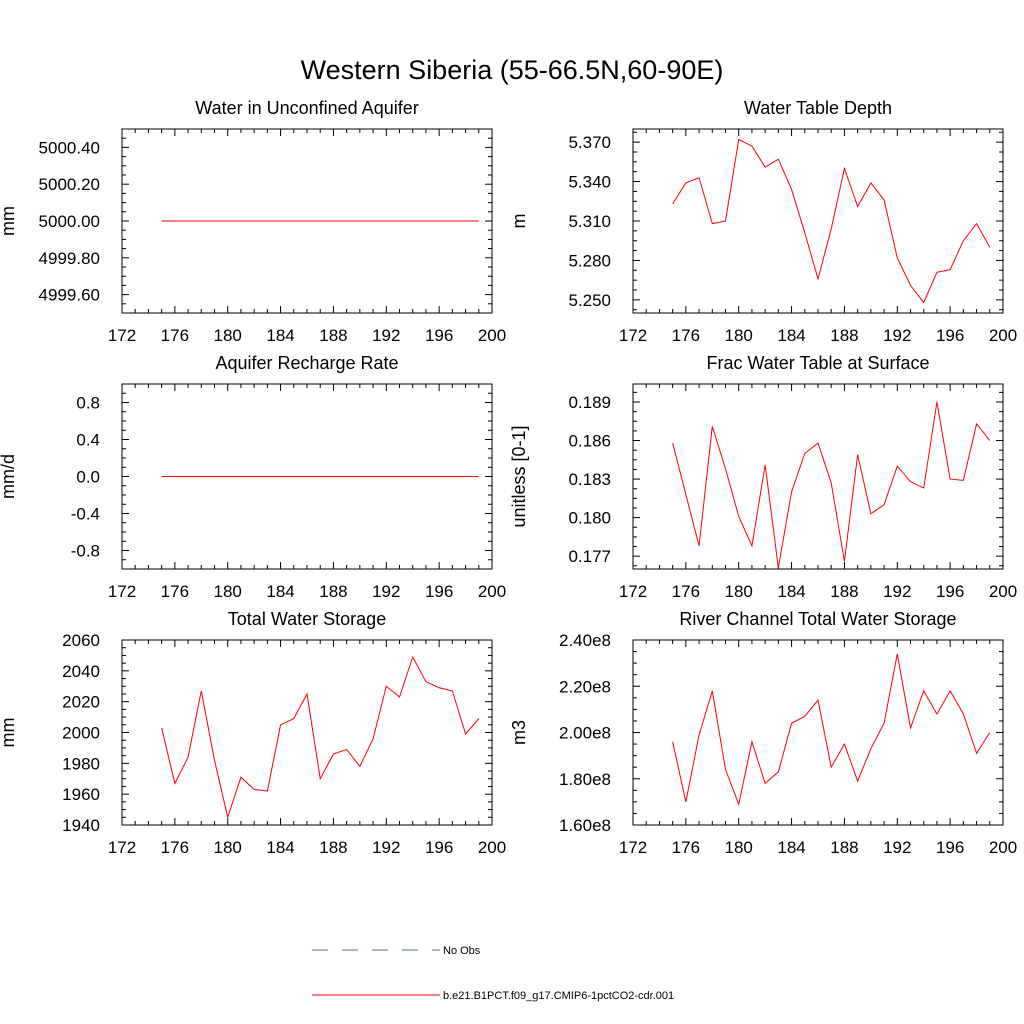 The image size is (1024, 1024). I want to click on y-tick-label: 5.280, so click(589, 260).